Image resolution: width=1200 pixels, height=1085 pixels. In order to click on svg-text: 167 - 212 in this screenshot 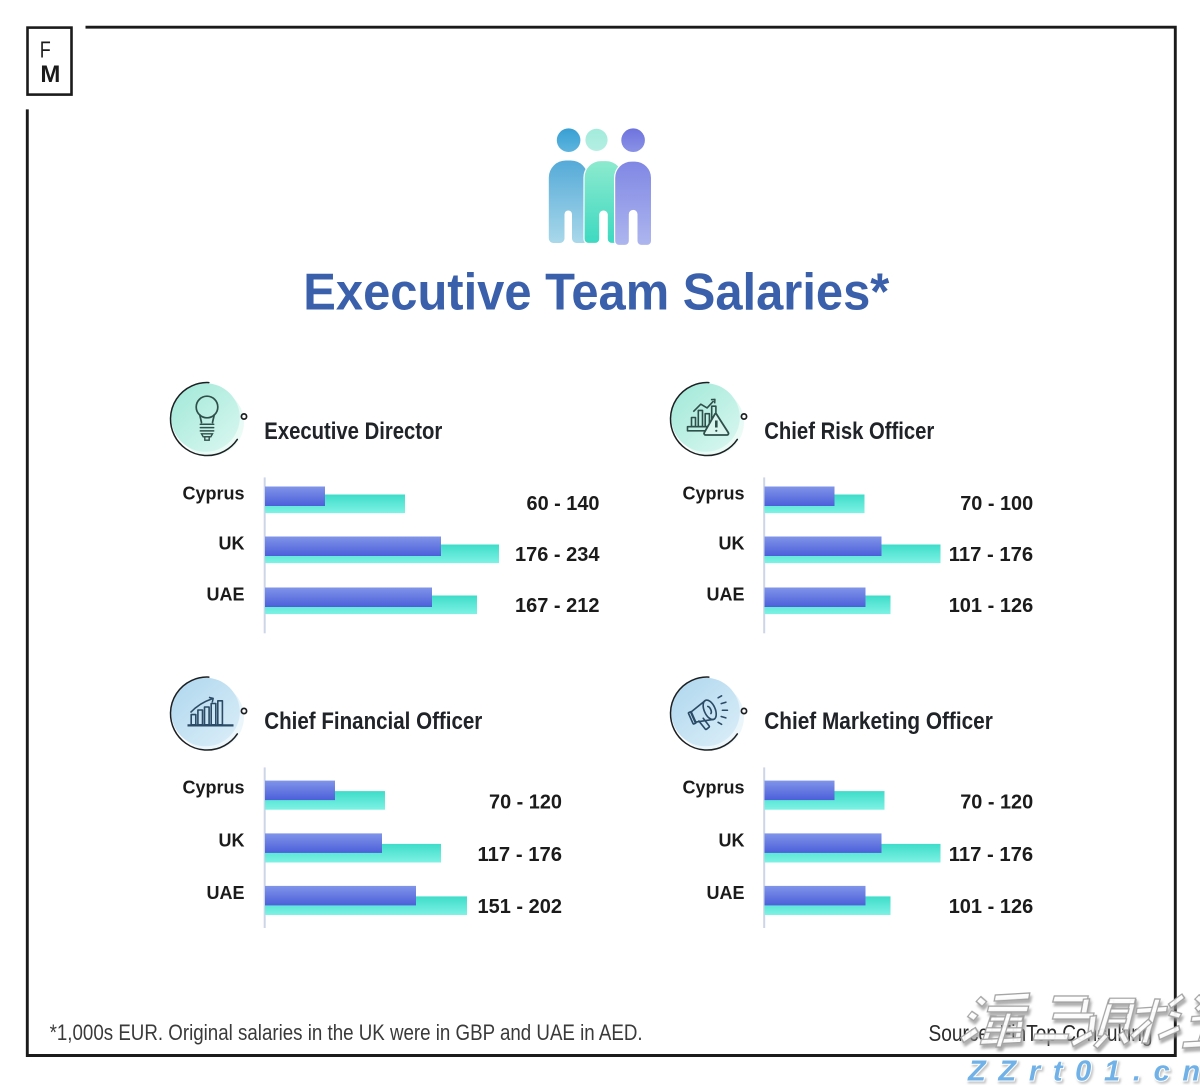, I will do `click(557, 605)`.